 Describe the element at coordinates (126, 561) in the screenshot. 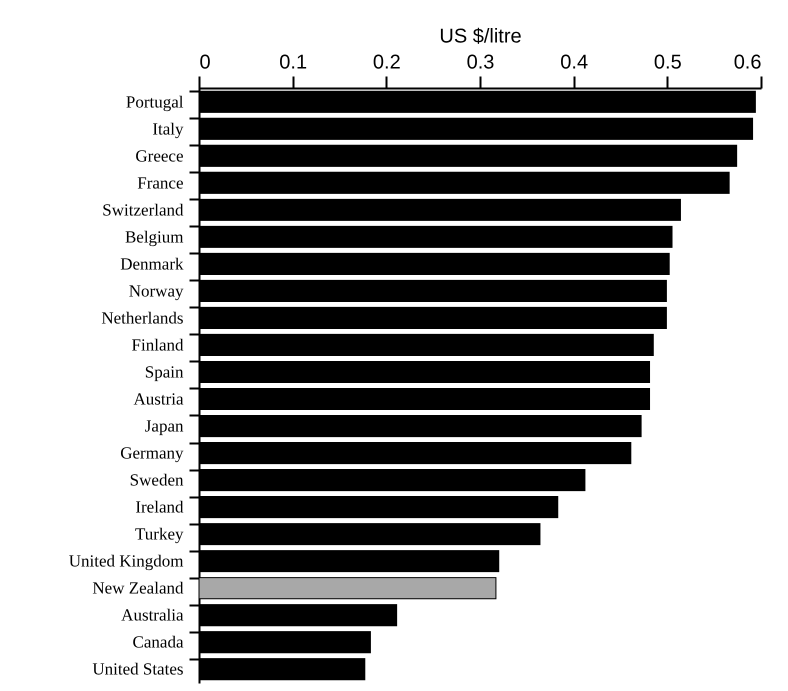

I see `y-tick-label: United Kingdom` at that location.